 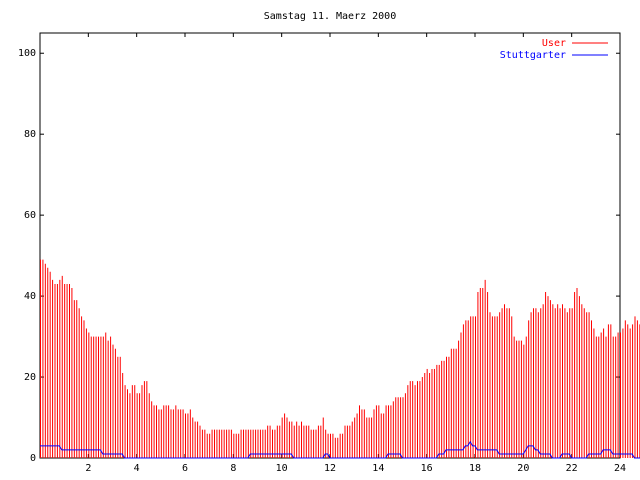 What do you see at coordinates (185, 468) in the screenshot?
I see `x-tick-label: 6` at bounding box center [185, 468].